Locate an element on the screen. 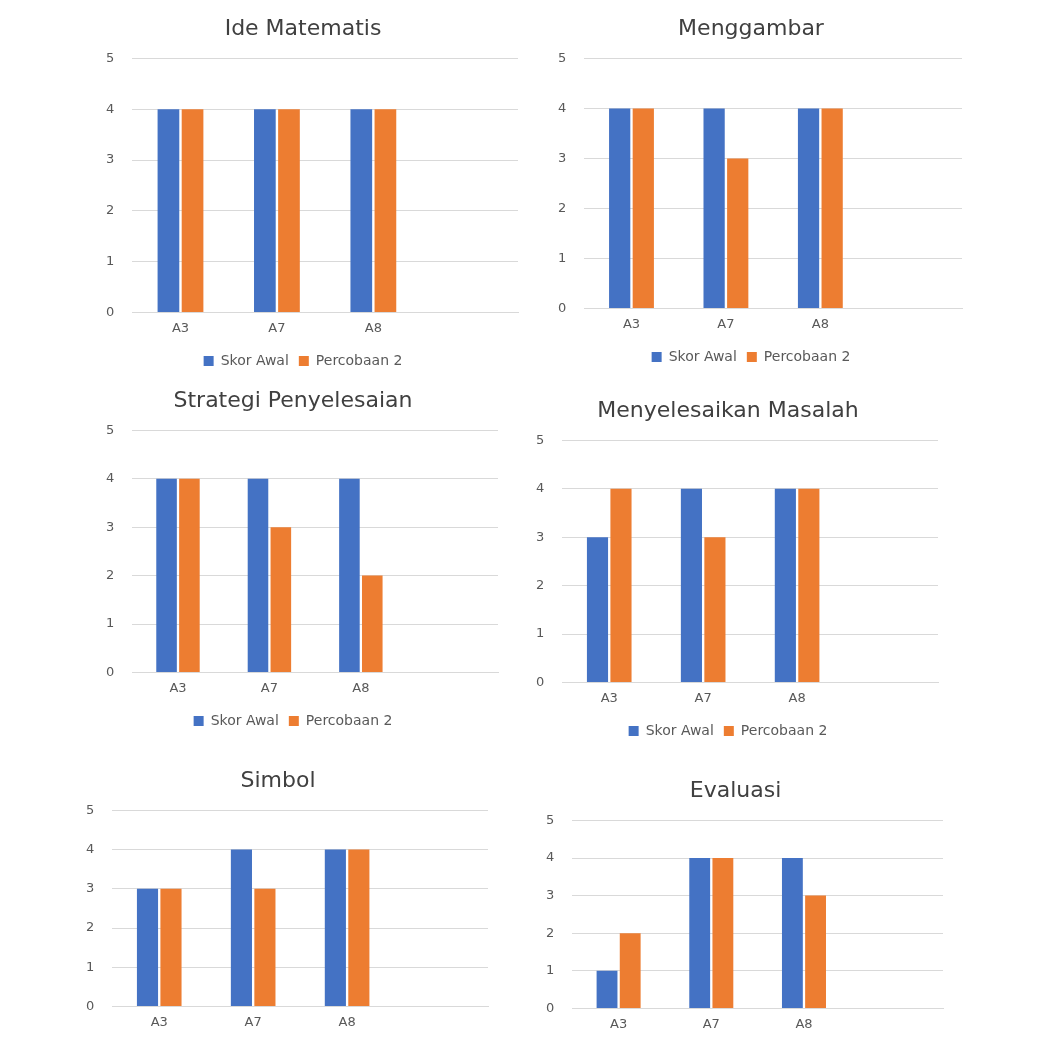 The image size is (1060, 1038). chart-title: Menggambar is located at coordinates (751, 27).